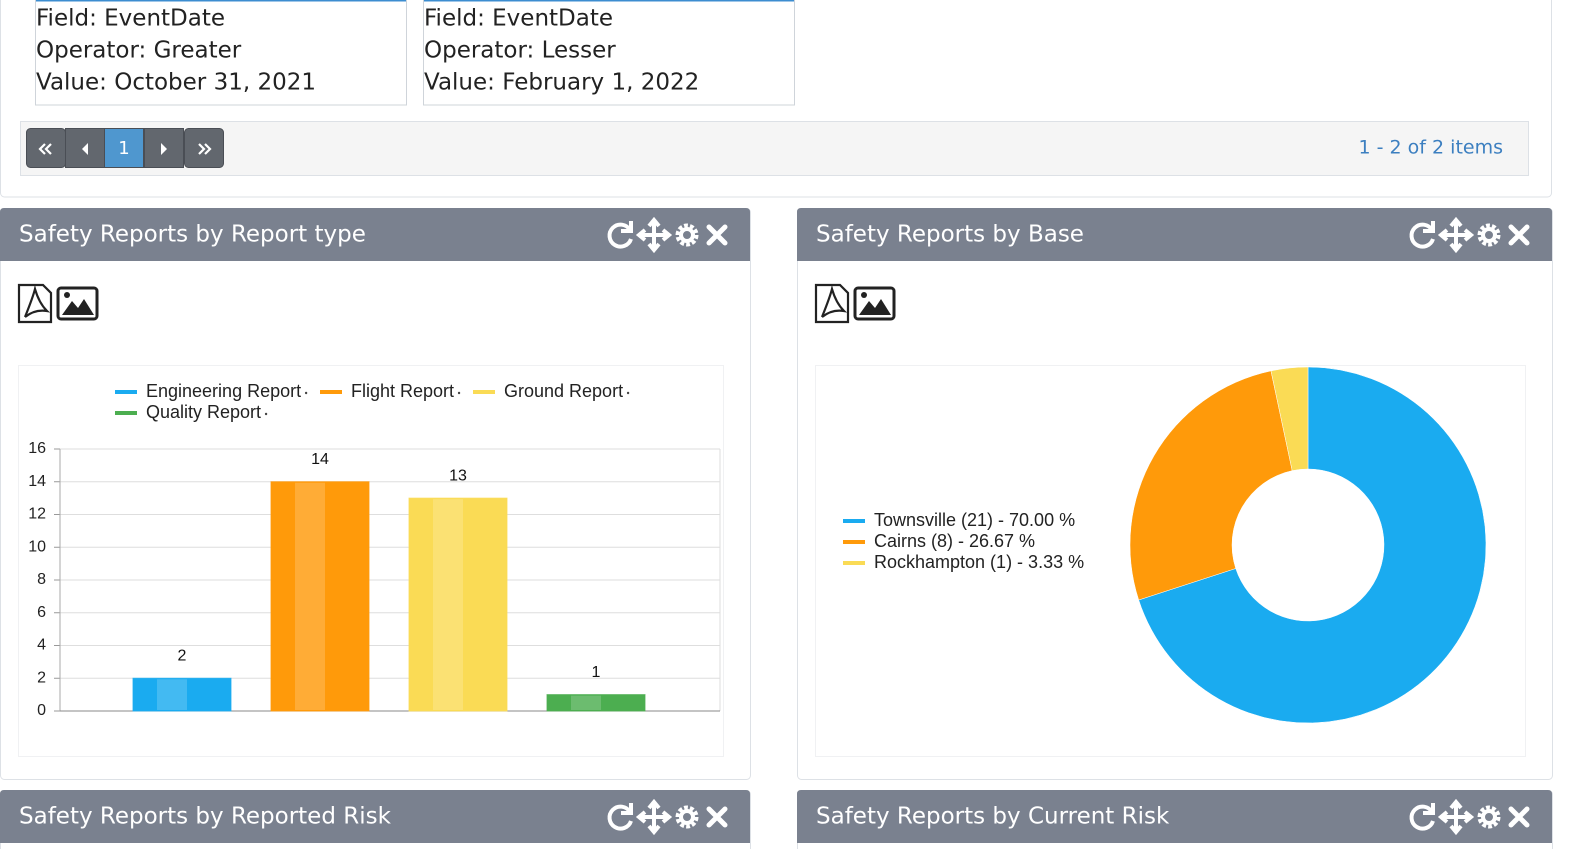 The width and height of the screenshot is (1585, 849). I want to click on widget-title: Safety Reports by Reported Risk, so click(205, 817).